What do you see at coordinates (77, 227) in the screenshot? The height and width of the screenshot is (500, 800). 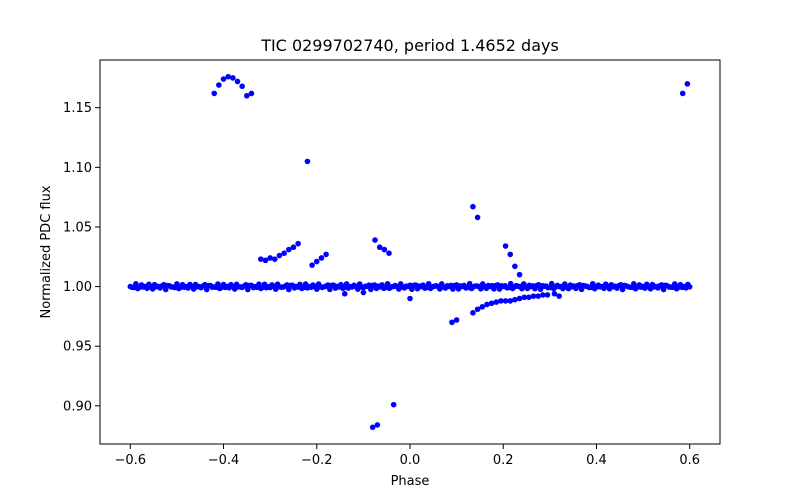 I see `y-tick-label: 1.05` at bounding box center [77, 227].